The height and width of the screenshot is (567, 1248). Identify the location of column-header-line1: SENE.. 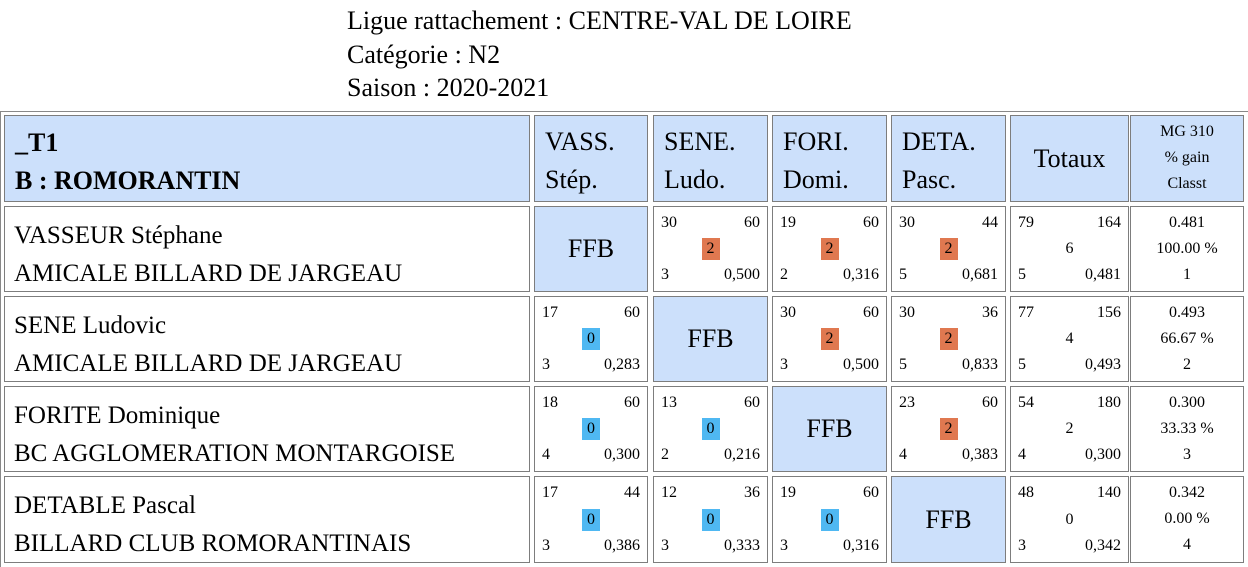
(700, 141).